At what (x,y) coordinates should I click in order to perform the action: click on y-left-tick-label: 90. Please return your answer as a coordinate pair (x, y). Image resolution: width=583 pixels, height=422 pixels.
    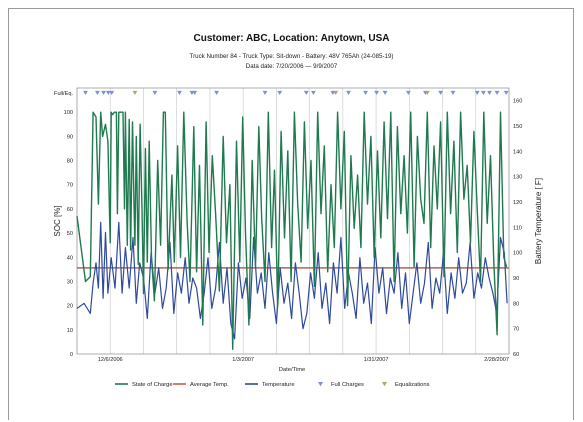
    Looking at the image, I should click on (70, 137).